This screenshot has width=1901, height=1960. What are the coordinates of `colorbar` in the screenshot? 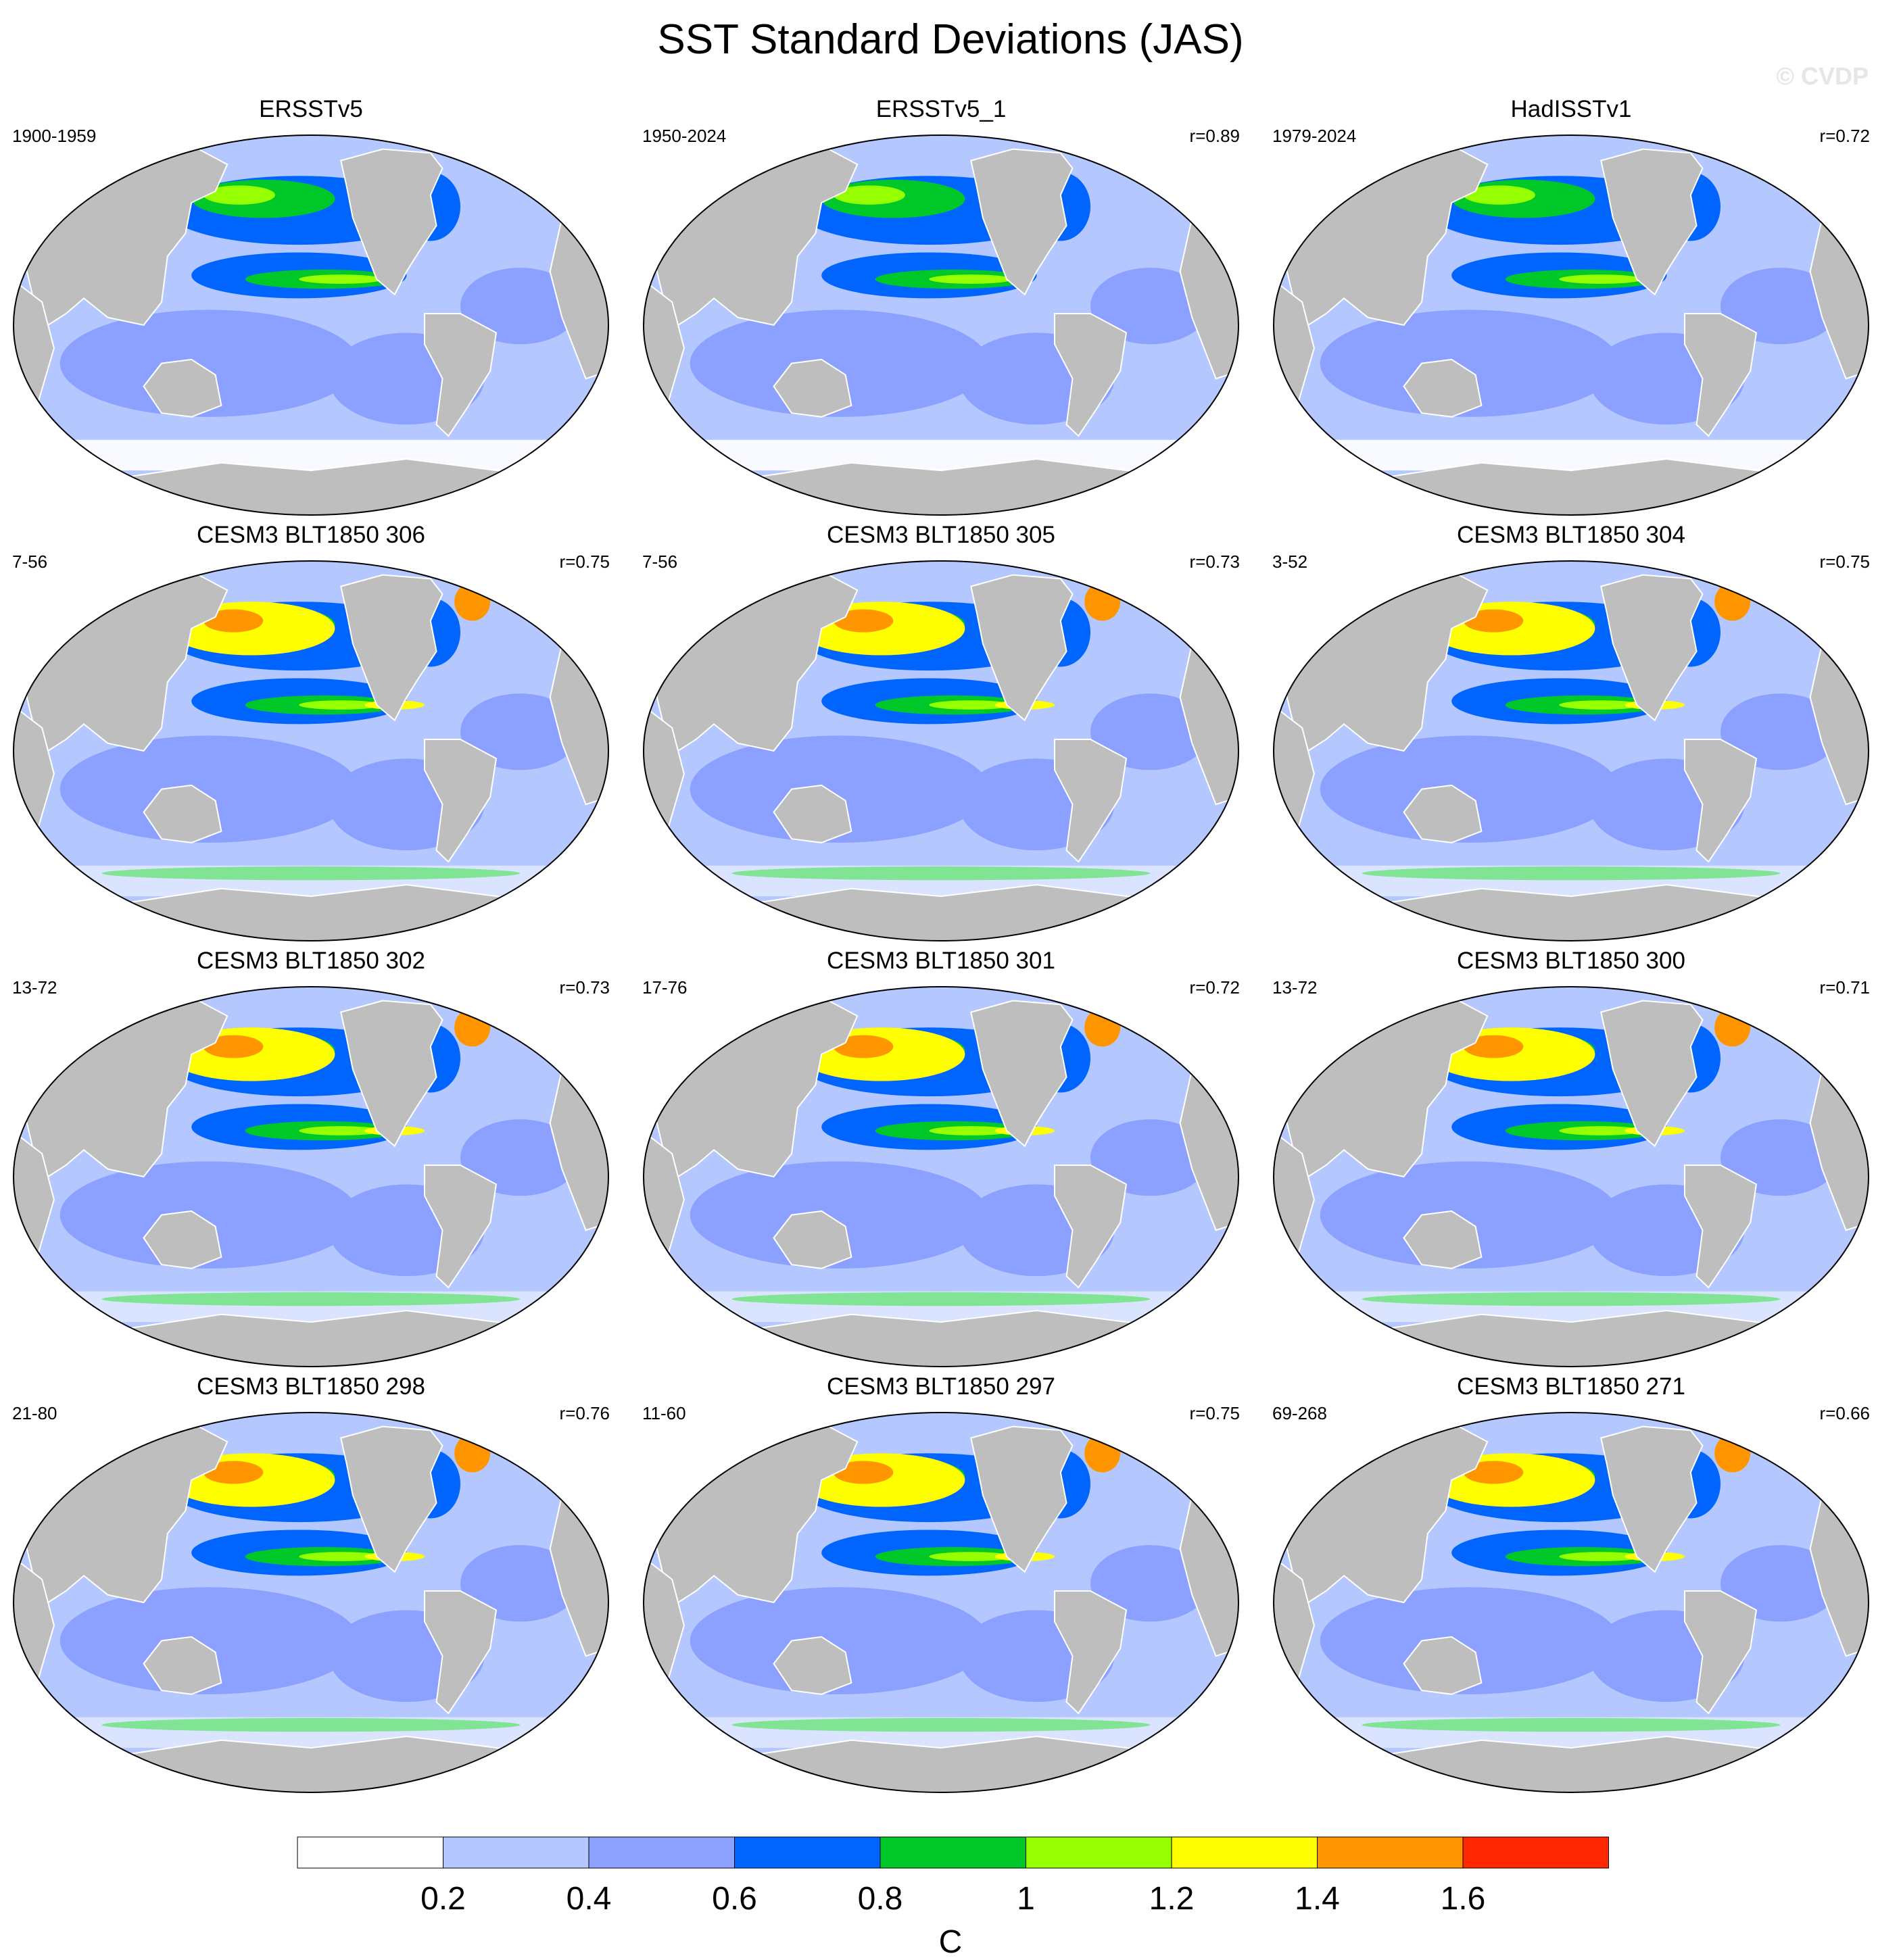 It's located at (953, 1852).